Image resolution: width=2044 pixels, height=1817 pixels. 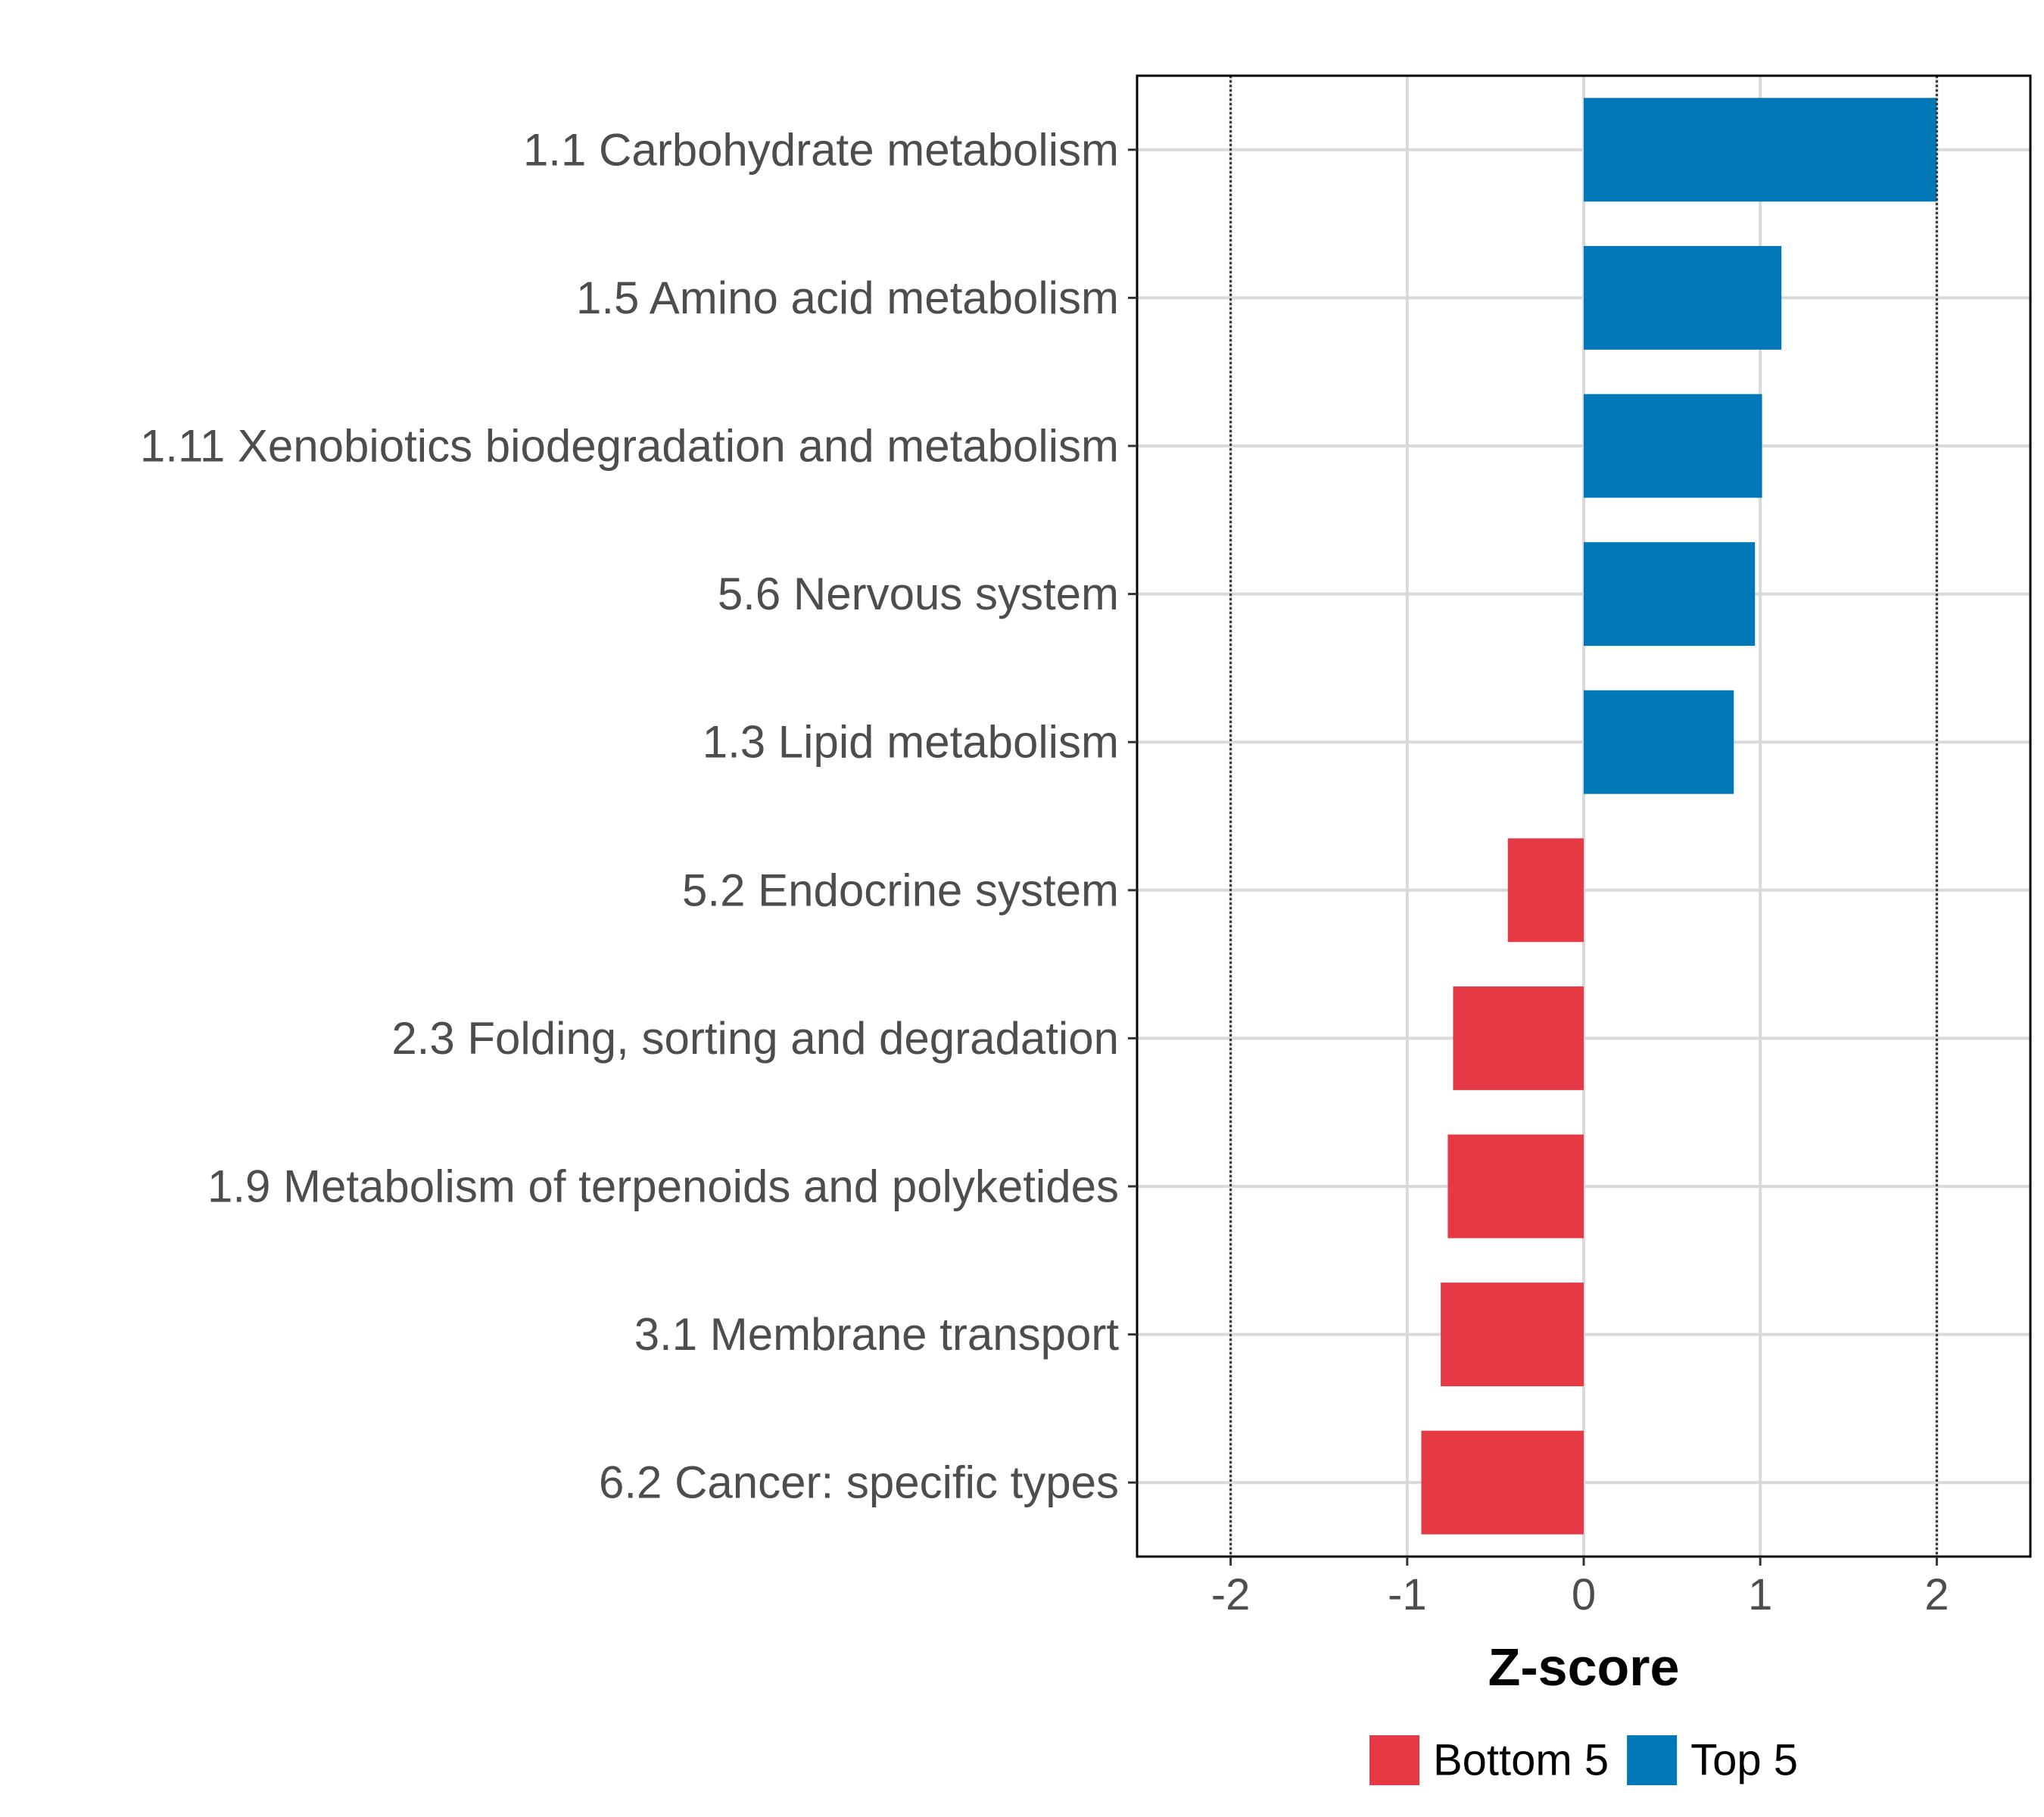 I want to click on x-axis: -2 -1 0 1 2, so click(x=1580, y=1588).